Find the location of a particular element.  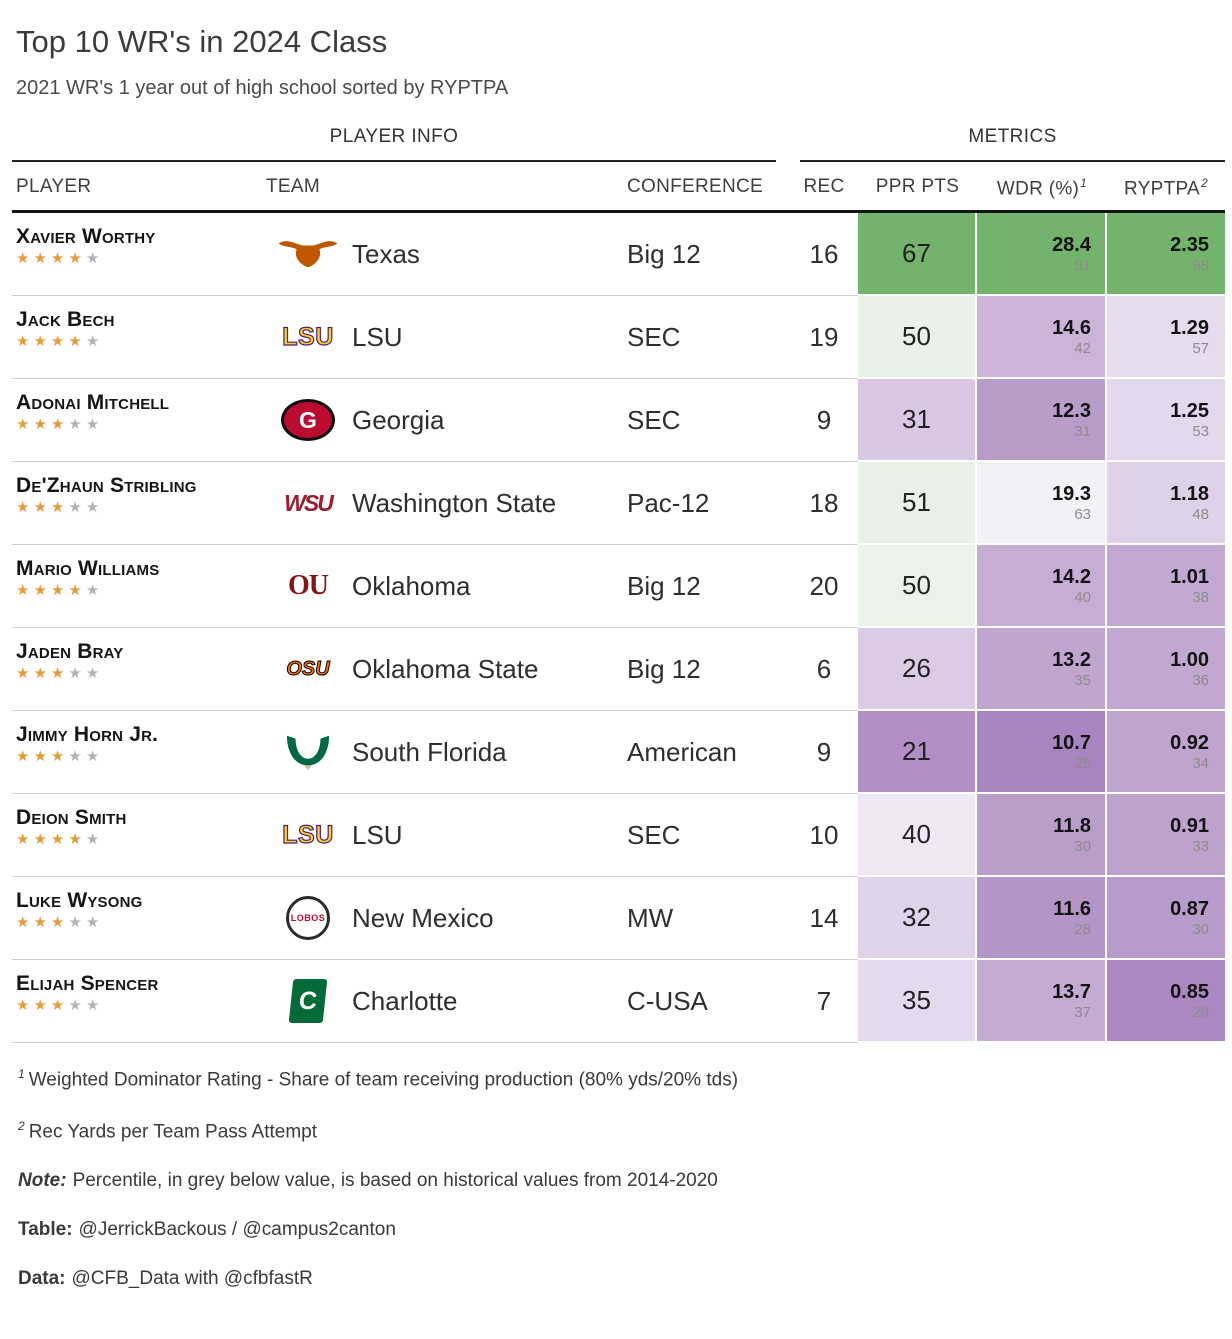

team-name: Georgia is located at coordinates (398, 419).